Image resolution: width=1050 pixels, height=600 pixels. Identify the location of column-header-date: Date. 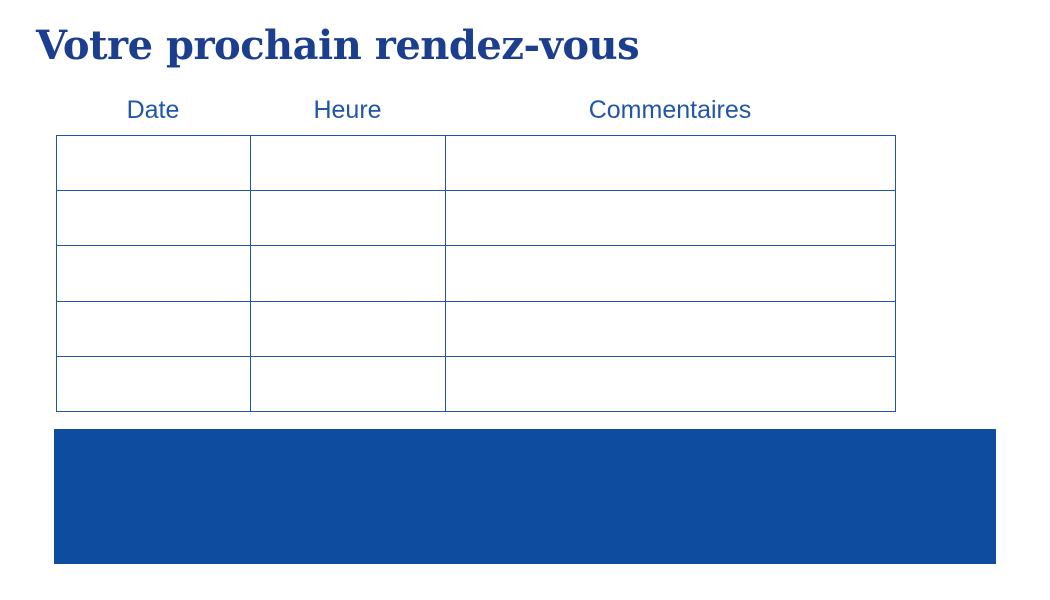
(153, 110).